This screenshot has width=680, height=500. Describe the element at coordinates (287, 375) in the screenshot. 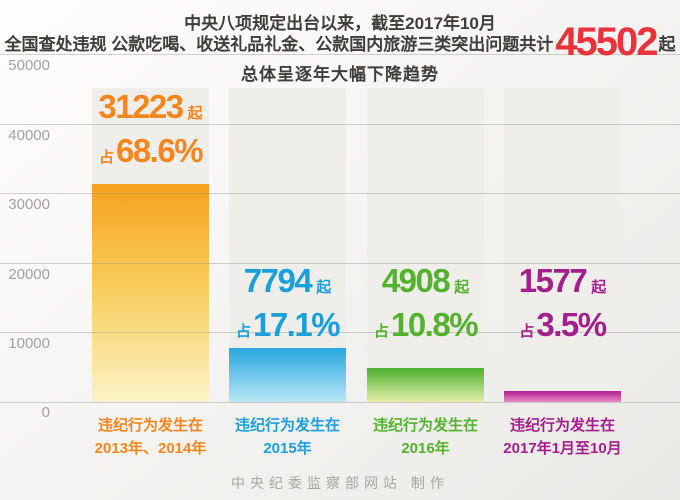

I see `bar-2015` at that location.